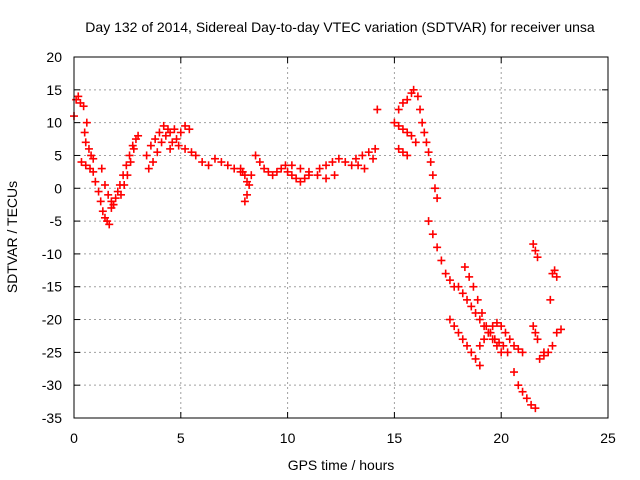 The image size is (640, 480). Describe the element at coordinates (12, 237) in the screenshot. I see `y-axis-label: SDTVAR / TECUs` at that location.